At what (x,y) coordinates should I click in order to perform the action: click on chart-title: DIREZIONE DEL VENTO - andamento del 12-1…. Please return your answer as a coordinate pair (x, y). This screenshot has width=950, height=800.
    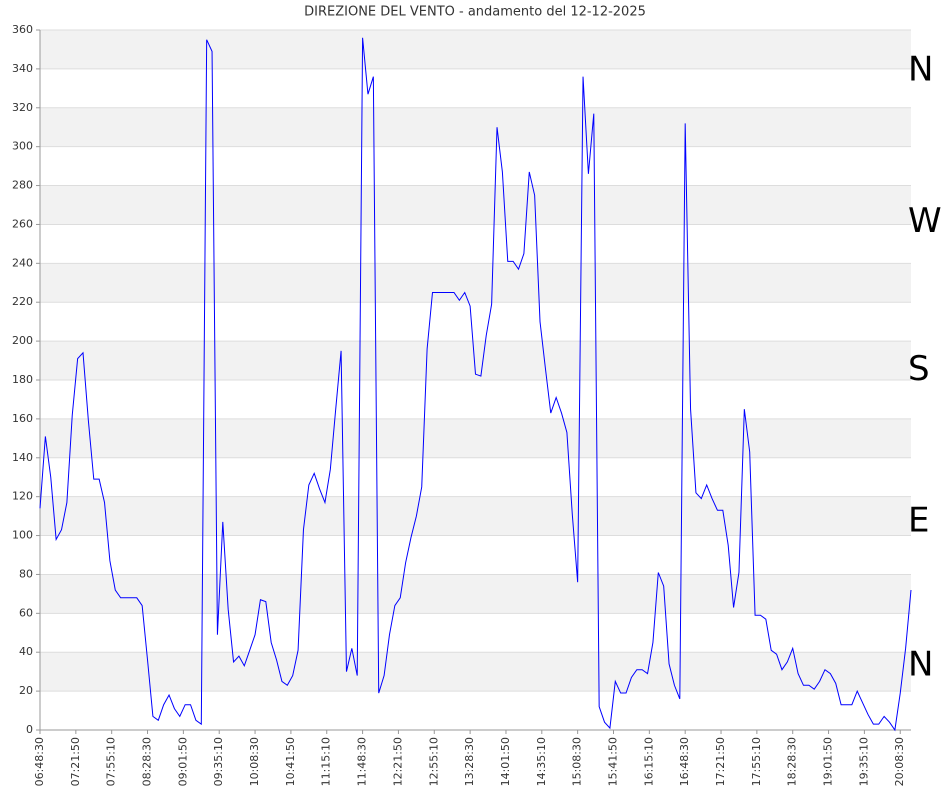
    Looking at the image, I should click on (475, 12).